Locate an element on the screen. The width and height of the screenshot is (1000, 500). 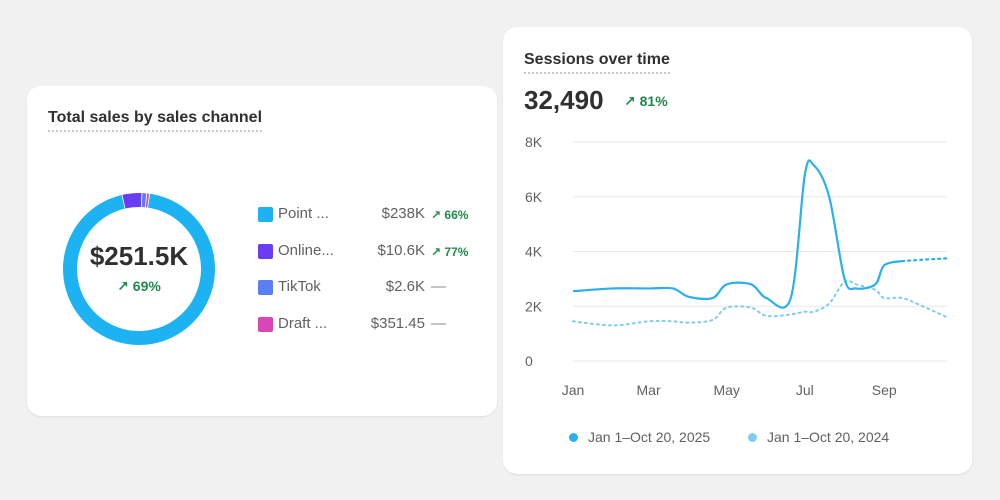
legend-previous-period: Jan 1–Oct 20, 2024 is located at coordinates (818, 437).